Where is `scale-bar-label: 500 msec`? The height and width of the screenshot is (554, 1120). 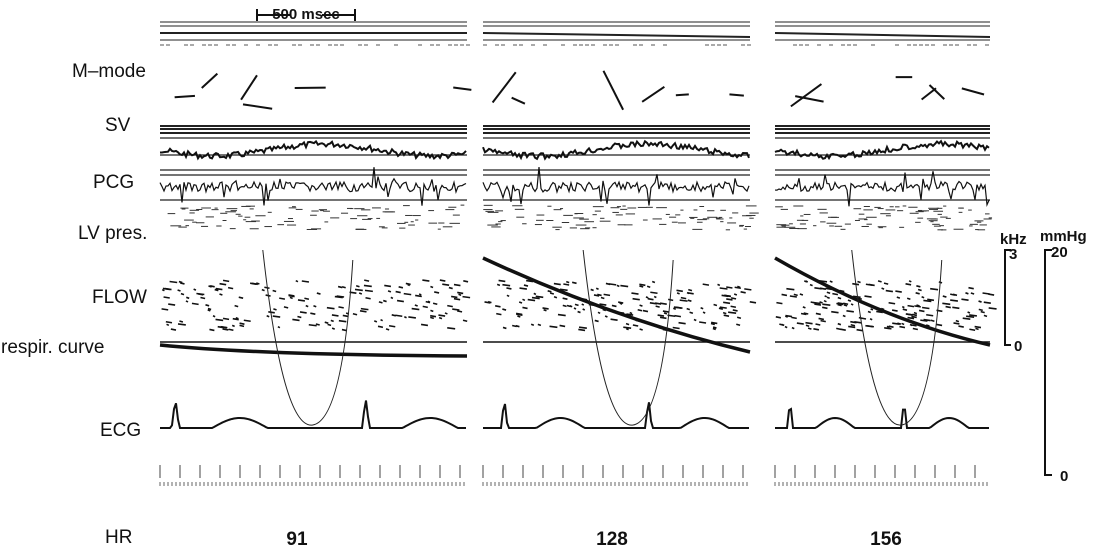 scale-bar-label: 500 msec is located at coordinates (306, 14).